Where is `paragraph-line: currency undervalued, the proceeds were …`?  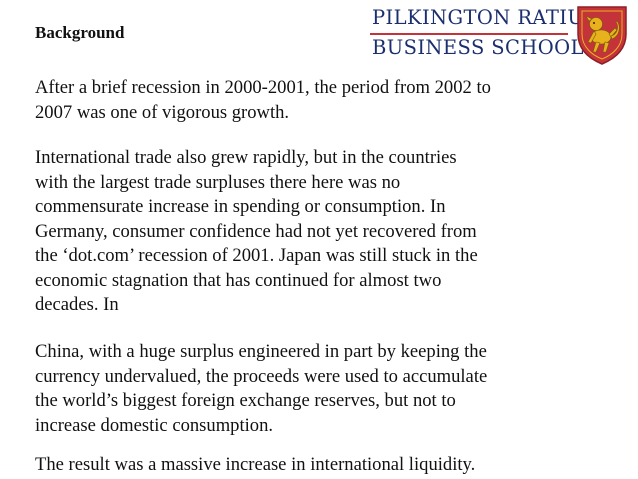
paragraph-line: currency undervalued, the proceeds were … is located at coordinates (261, 376).